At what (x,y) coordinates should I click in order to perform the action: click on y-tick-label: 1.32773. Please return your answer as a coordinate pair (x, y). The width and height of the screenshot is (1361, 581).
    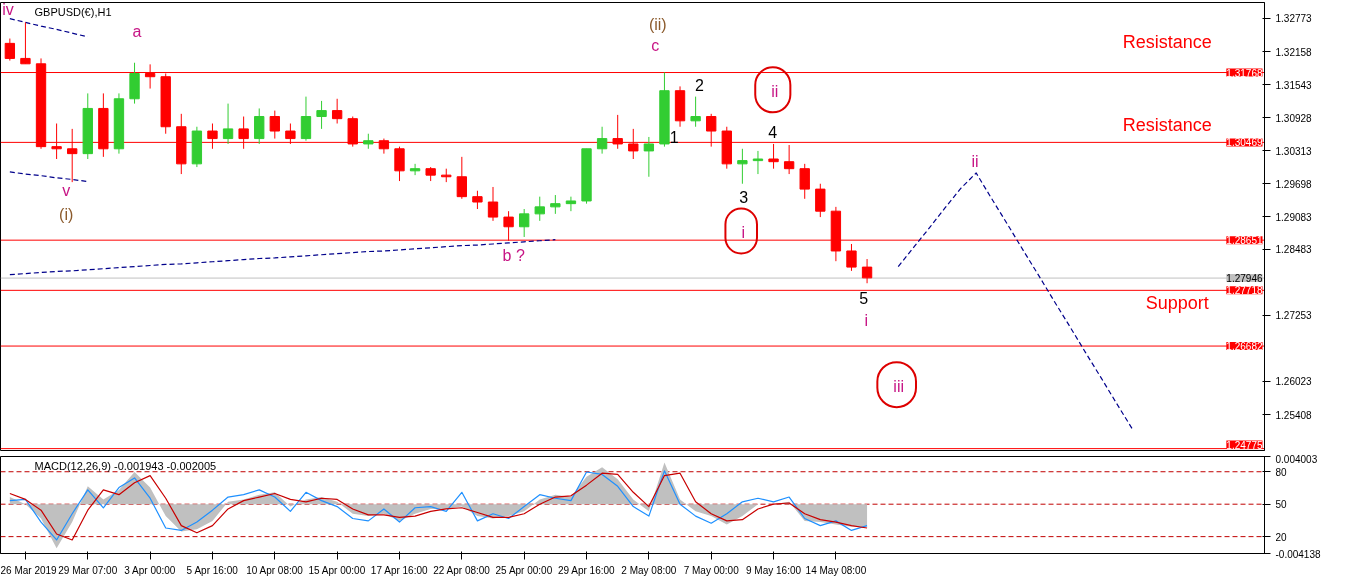
    Looking at the image, I should click on (1294, 19).